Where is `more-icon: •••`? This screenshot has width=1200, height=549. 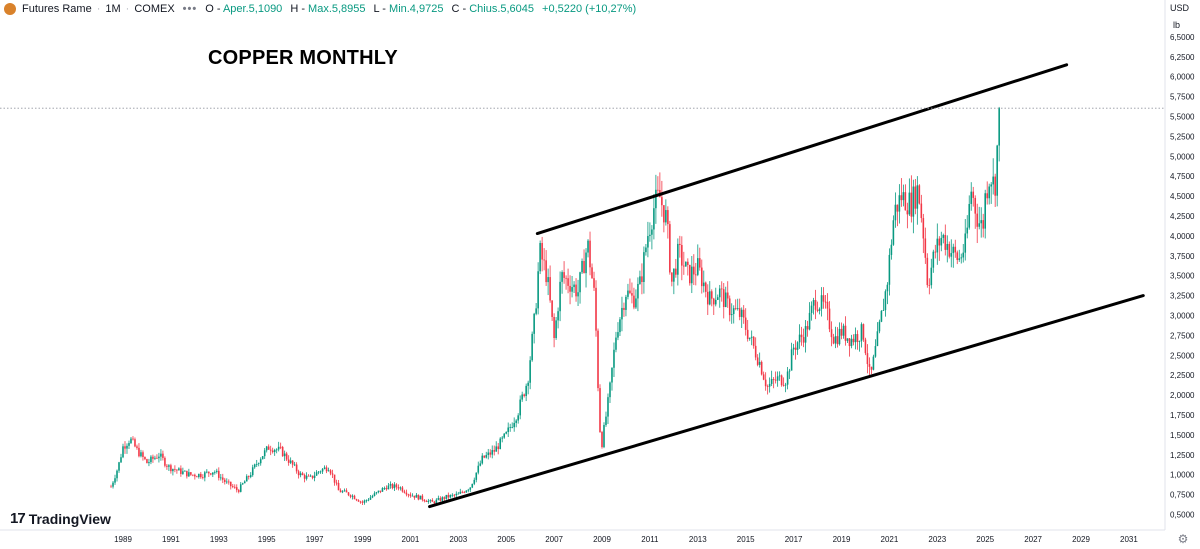 more-icon: ••• is located at coordinates (190, 9).